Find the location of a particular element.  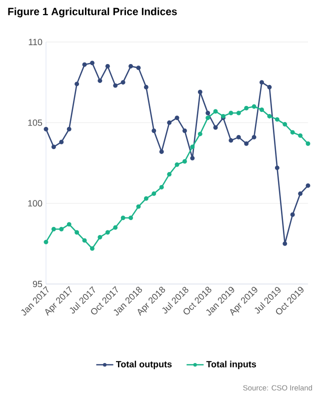

legend-label: Total outputs is located at coordinates (144, 365).